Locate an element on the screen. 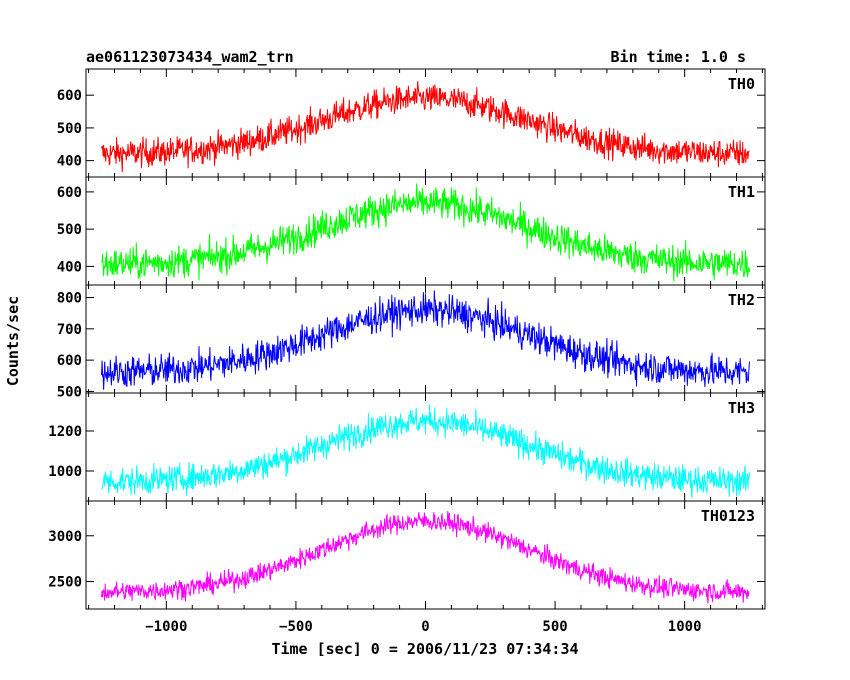  y-tick-label: 1000 is located at coordinates (65, 472).